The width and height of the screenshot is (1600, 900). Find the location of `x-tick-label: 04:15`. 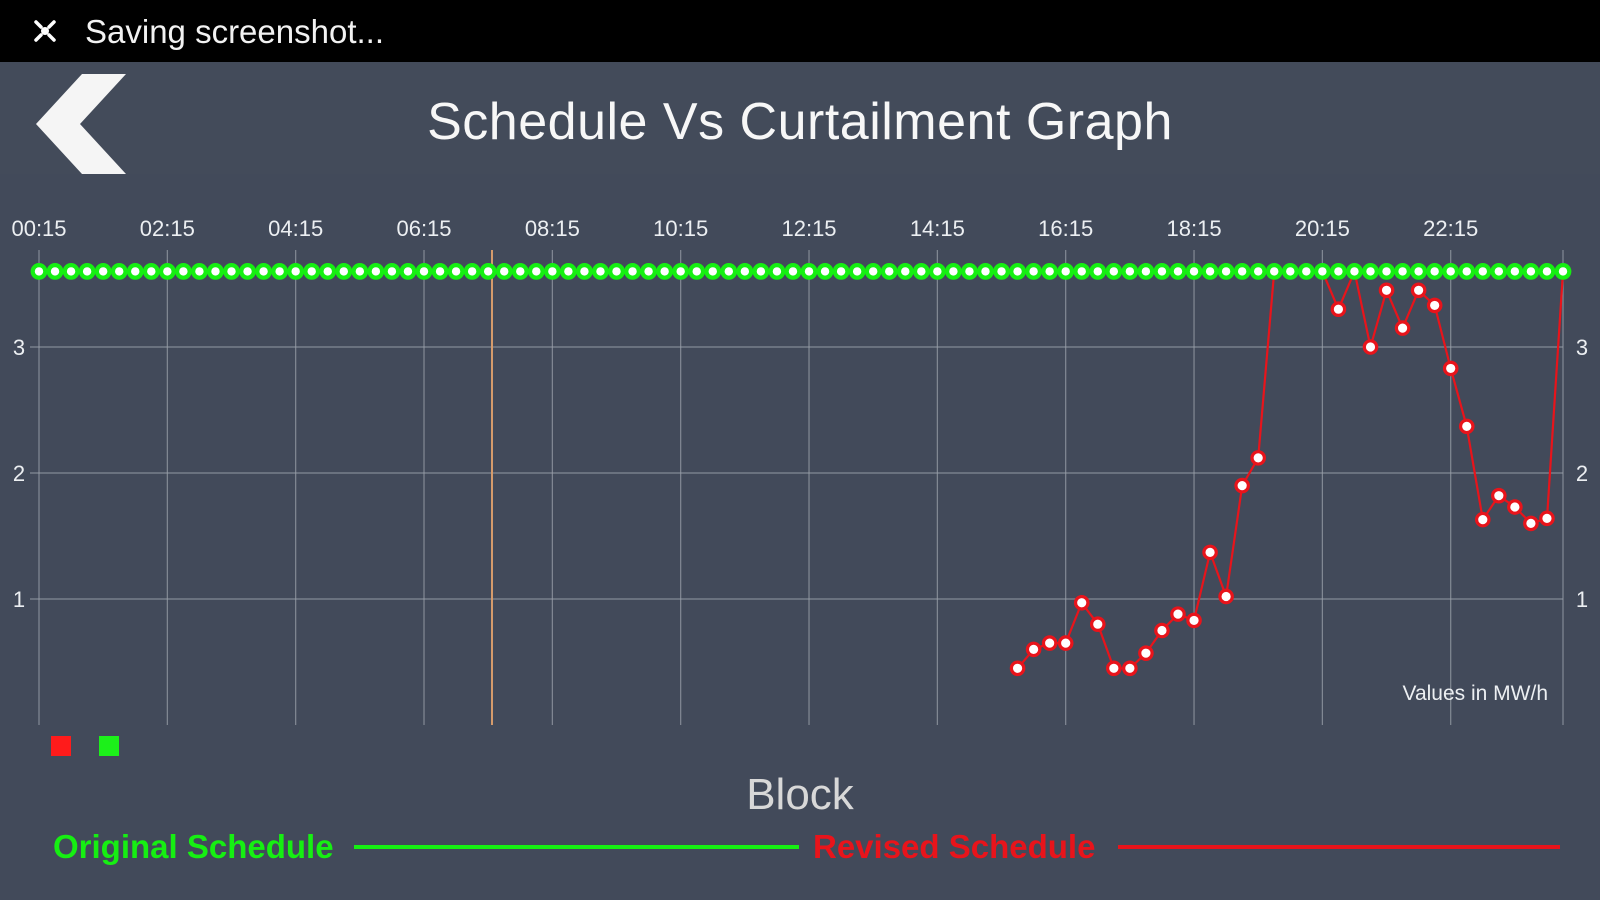

x-tick-label: 04:15 is located at coordinates (295, 228).